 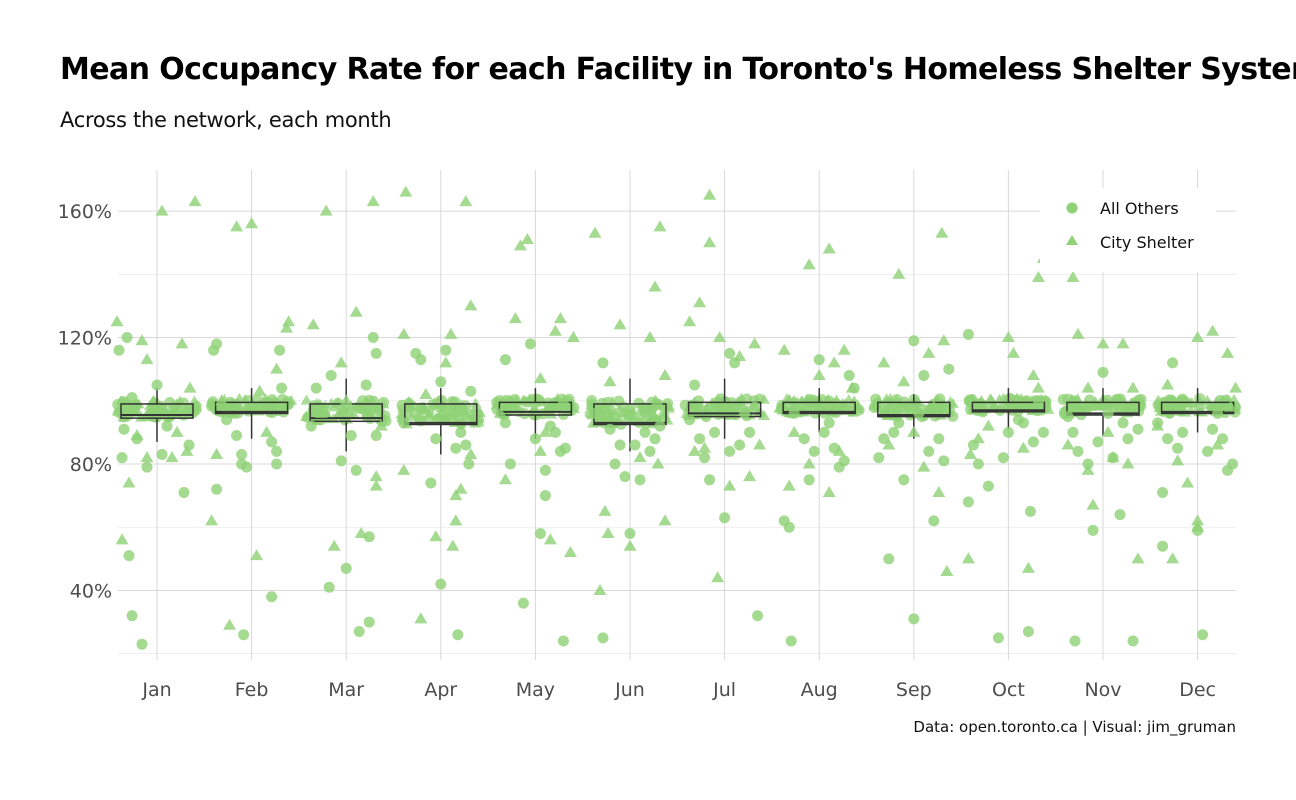 I want to click on x-tick-label: Nov, so click(x=1102, y=690).